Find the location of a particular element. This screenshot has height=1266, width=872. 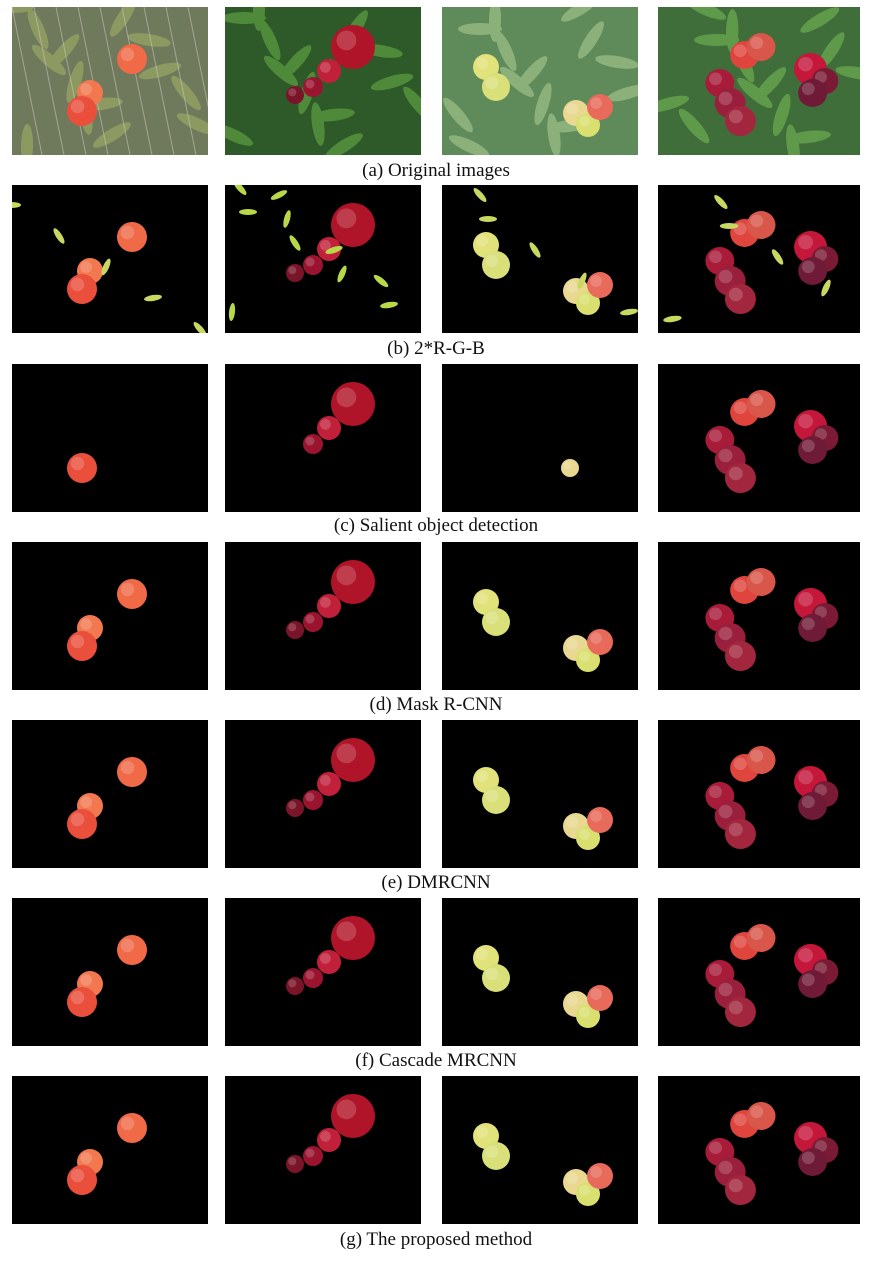

maskrcnn-caption: (d) Mask R-CNN is located at coordinates (436, 704).